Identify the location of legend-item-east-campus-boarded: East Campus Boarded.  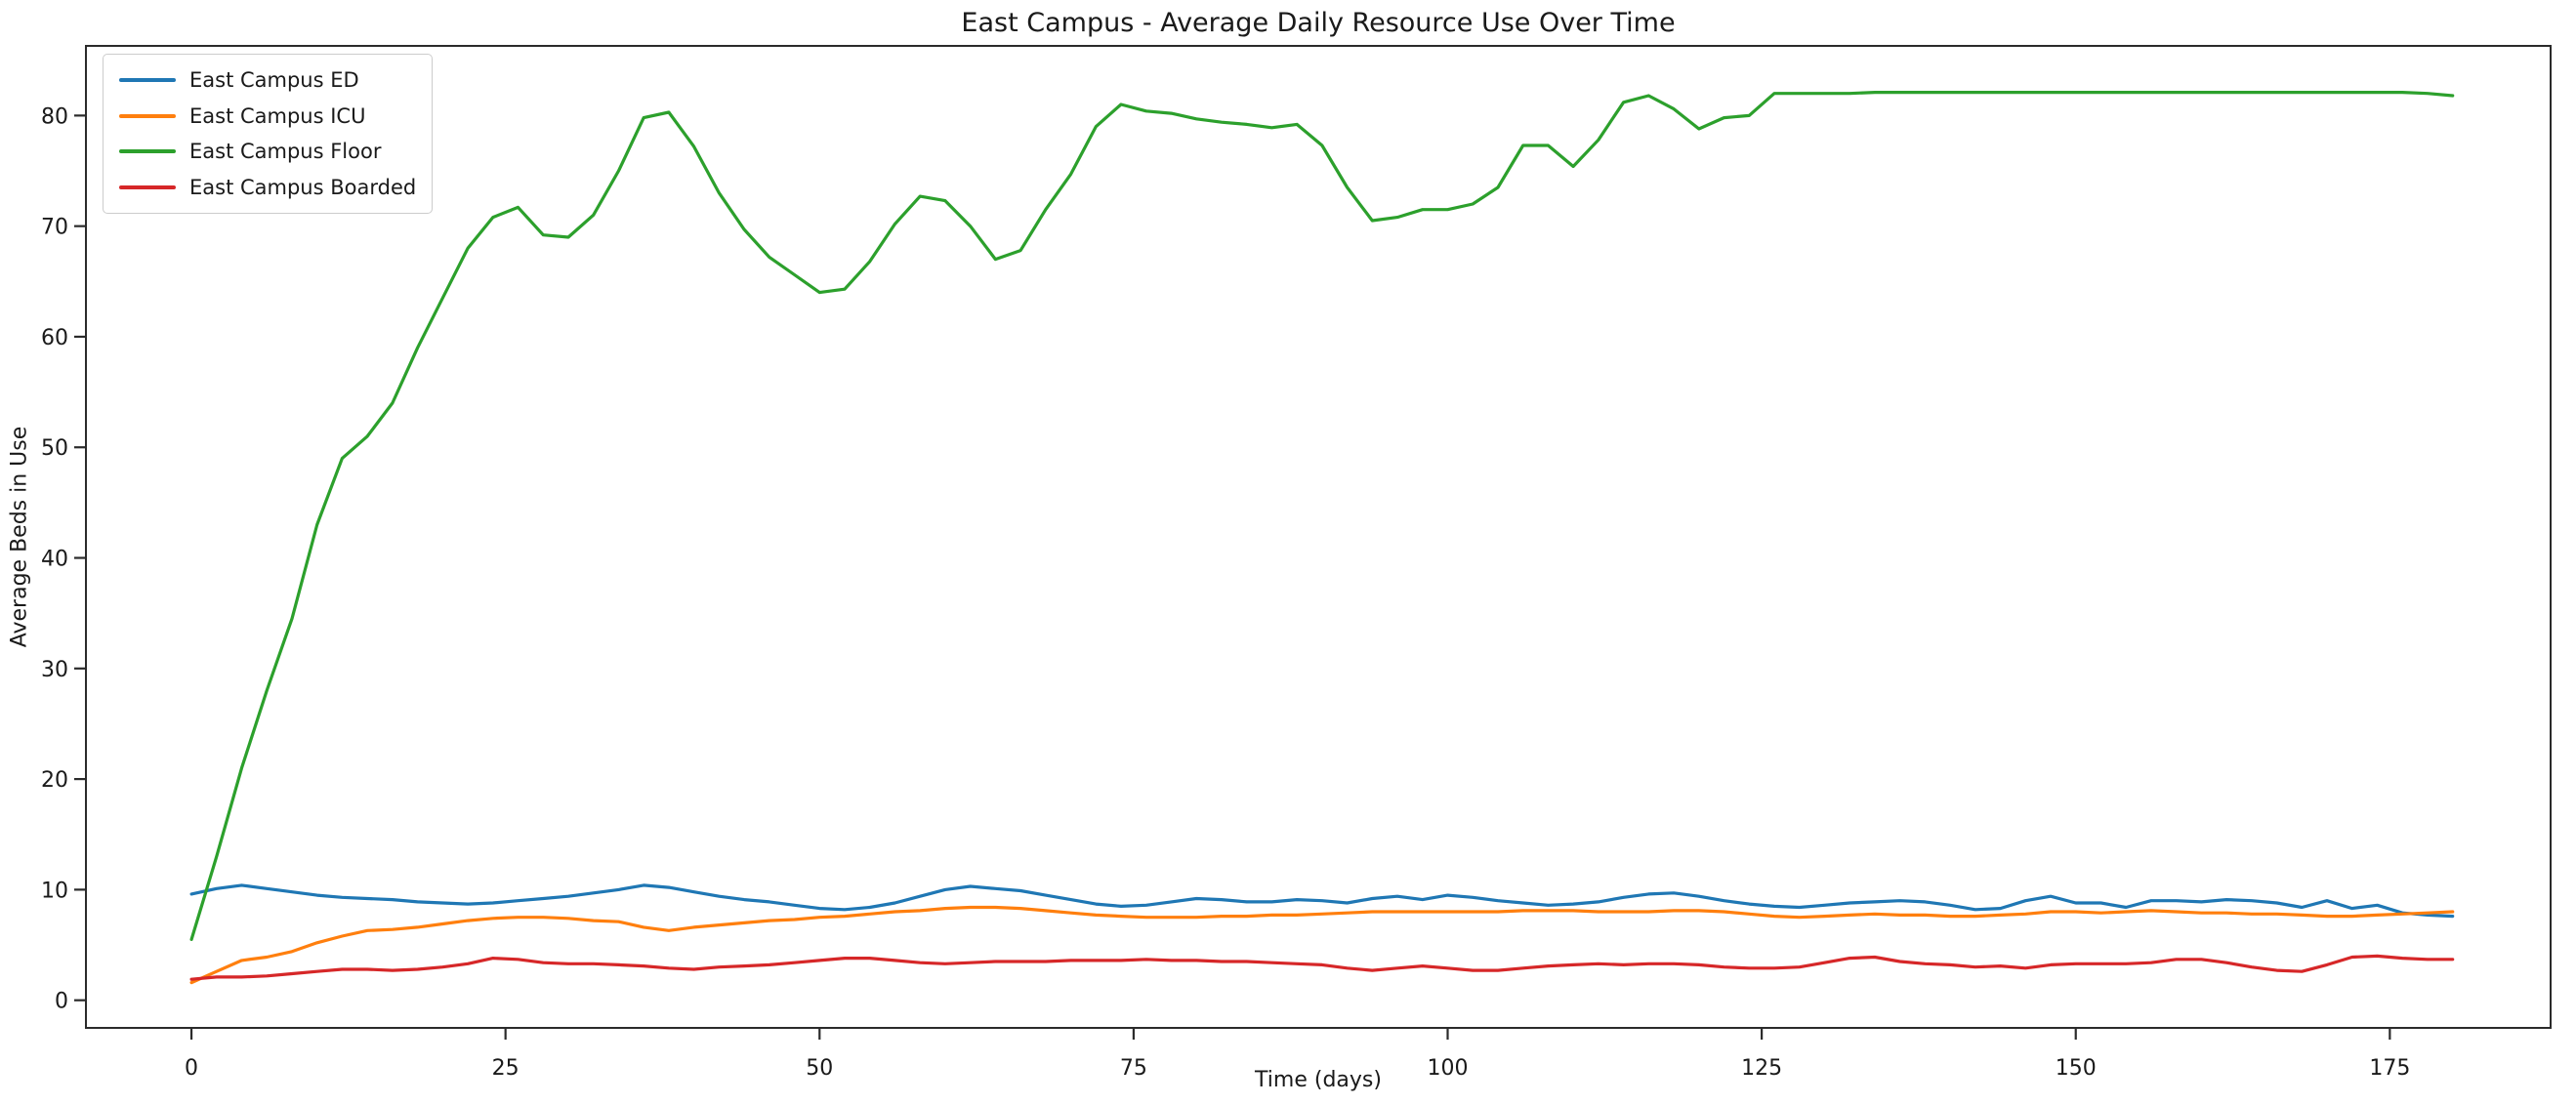
(267, 187).